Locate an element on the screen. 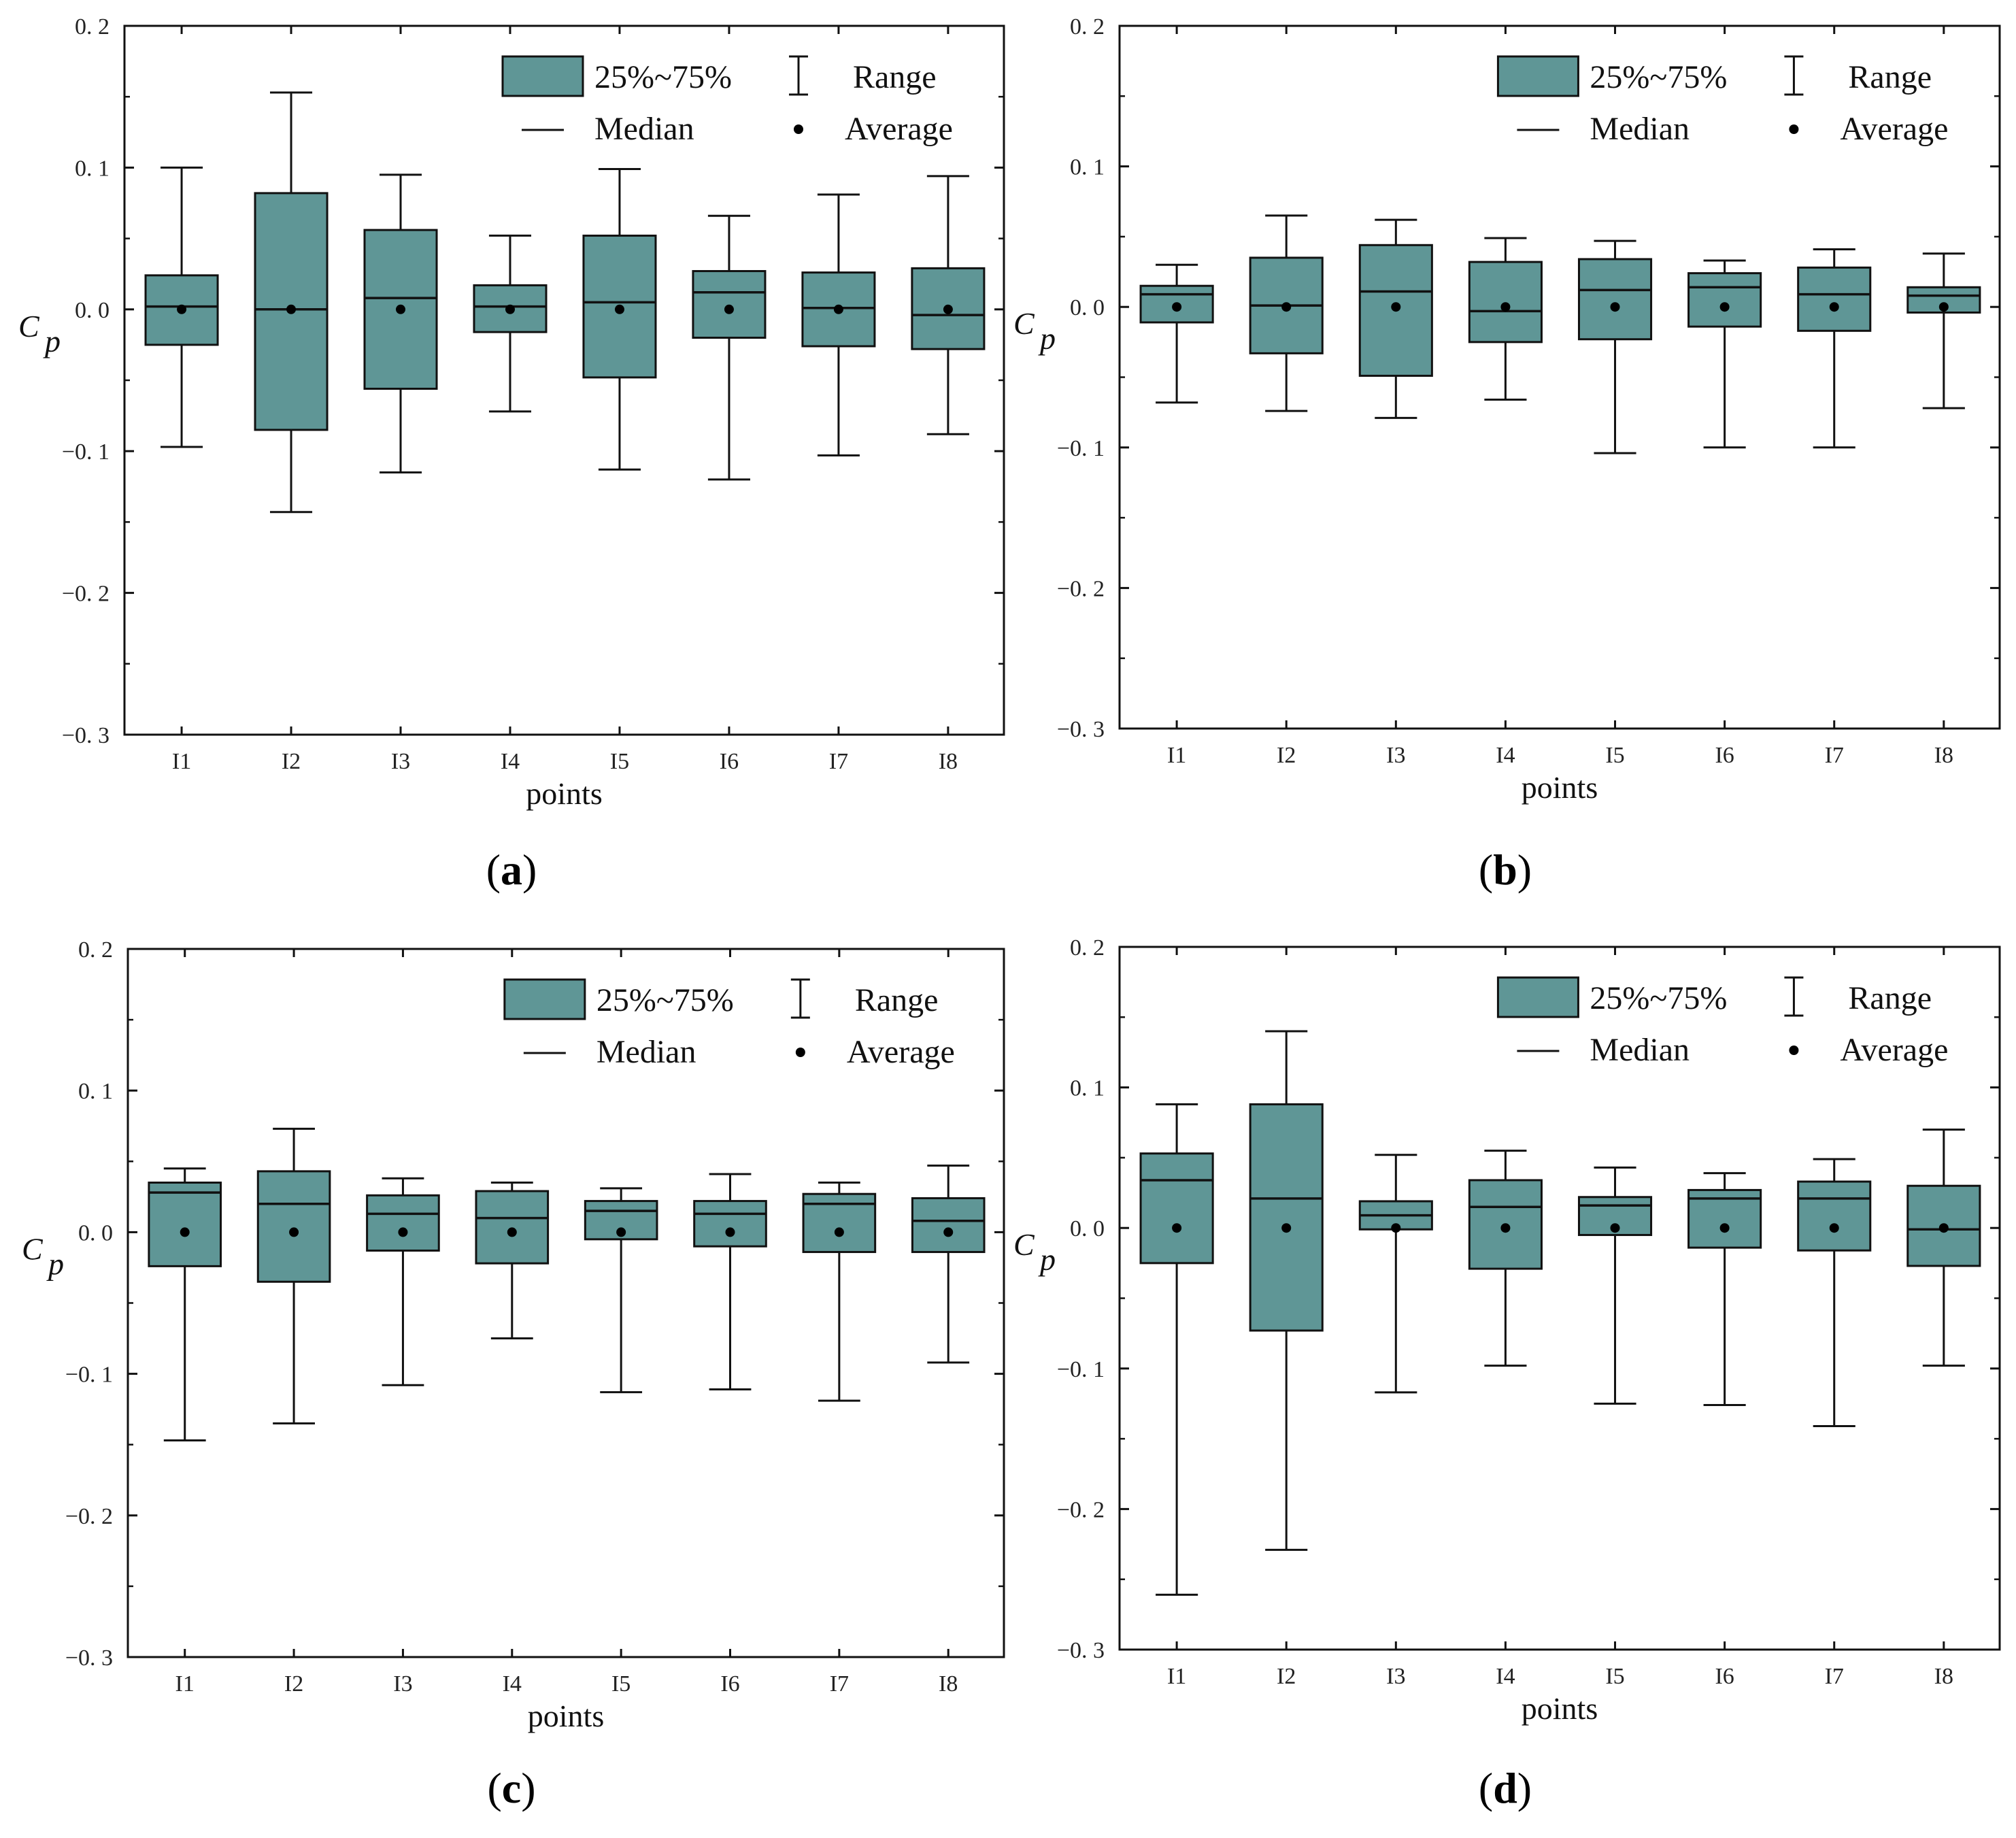 This screenshot has width=2016, height=1838. legend-average-label: Average is located at coordinates (1894, 1050).